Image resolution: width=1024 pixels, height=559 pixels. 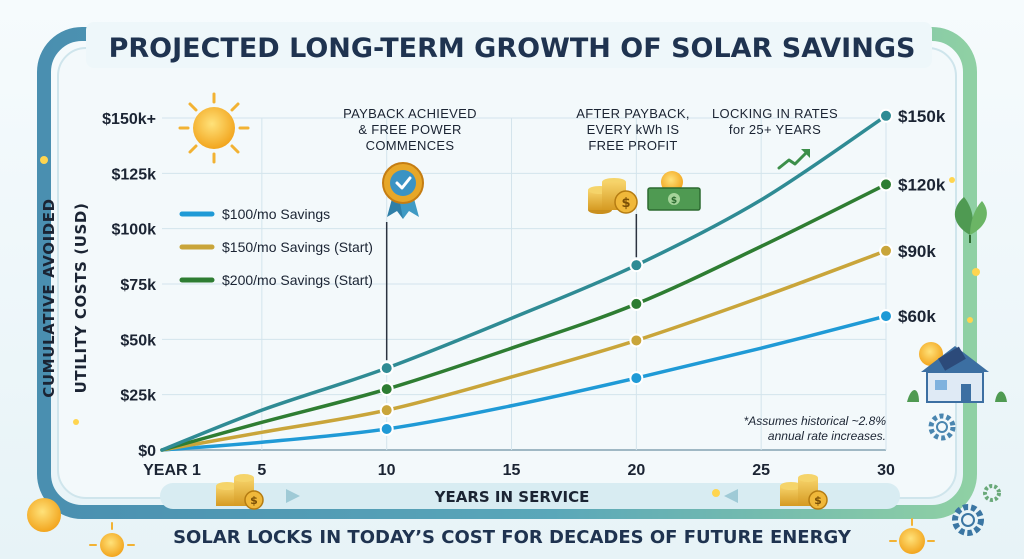 What do you see at coordinates (81, 298) in the screenshot?
I see `y-axis-label-line2: UTILITY COSTS (USD)` at bounding box center [81, 298].